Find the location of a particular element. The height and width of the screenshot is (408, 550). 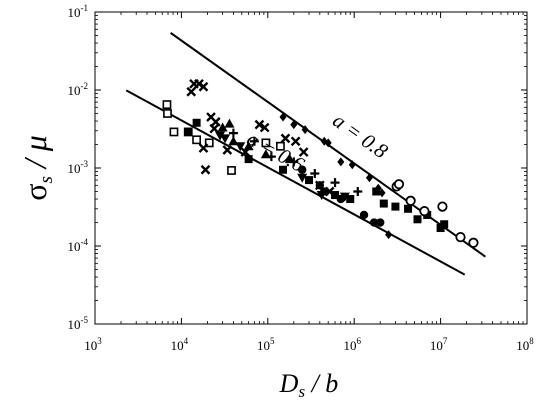

x-axis-label: Ds / b is located at coordinates (309, 385).